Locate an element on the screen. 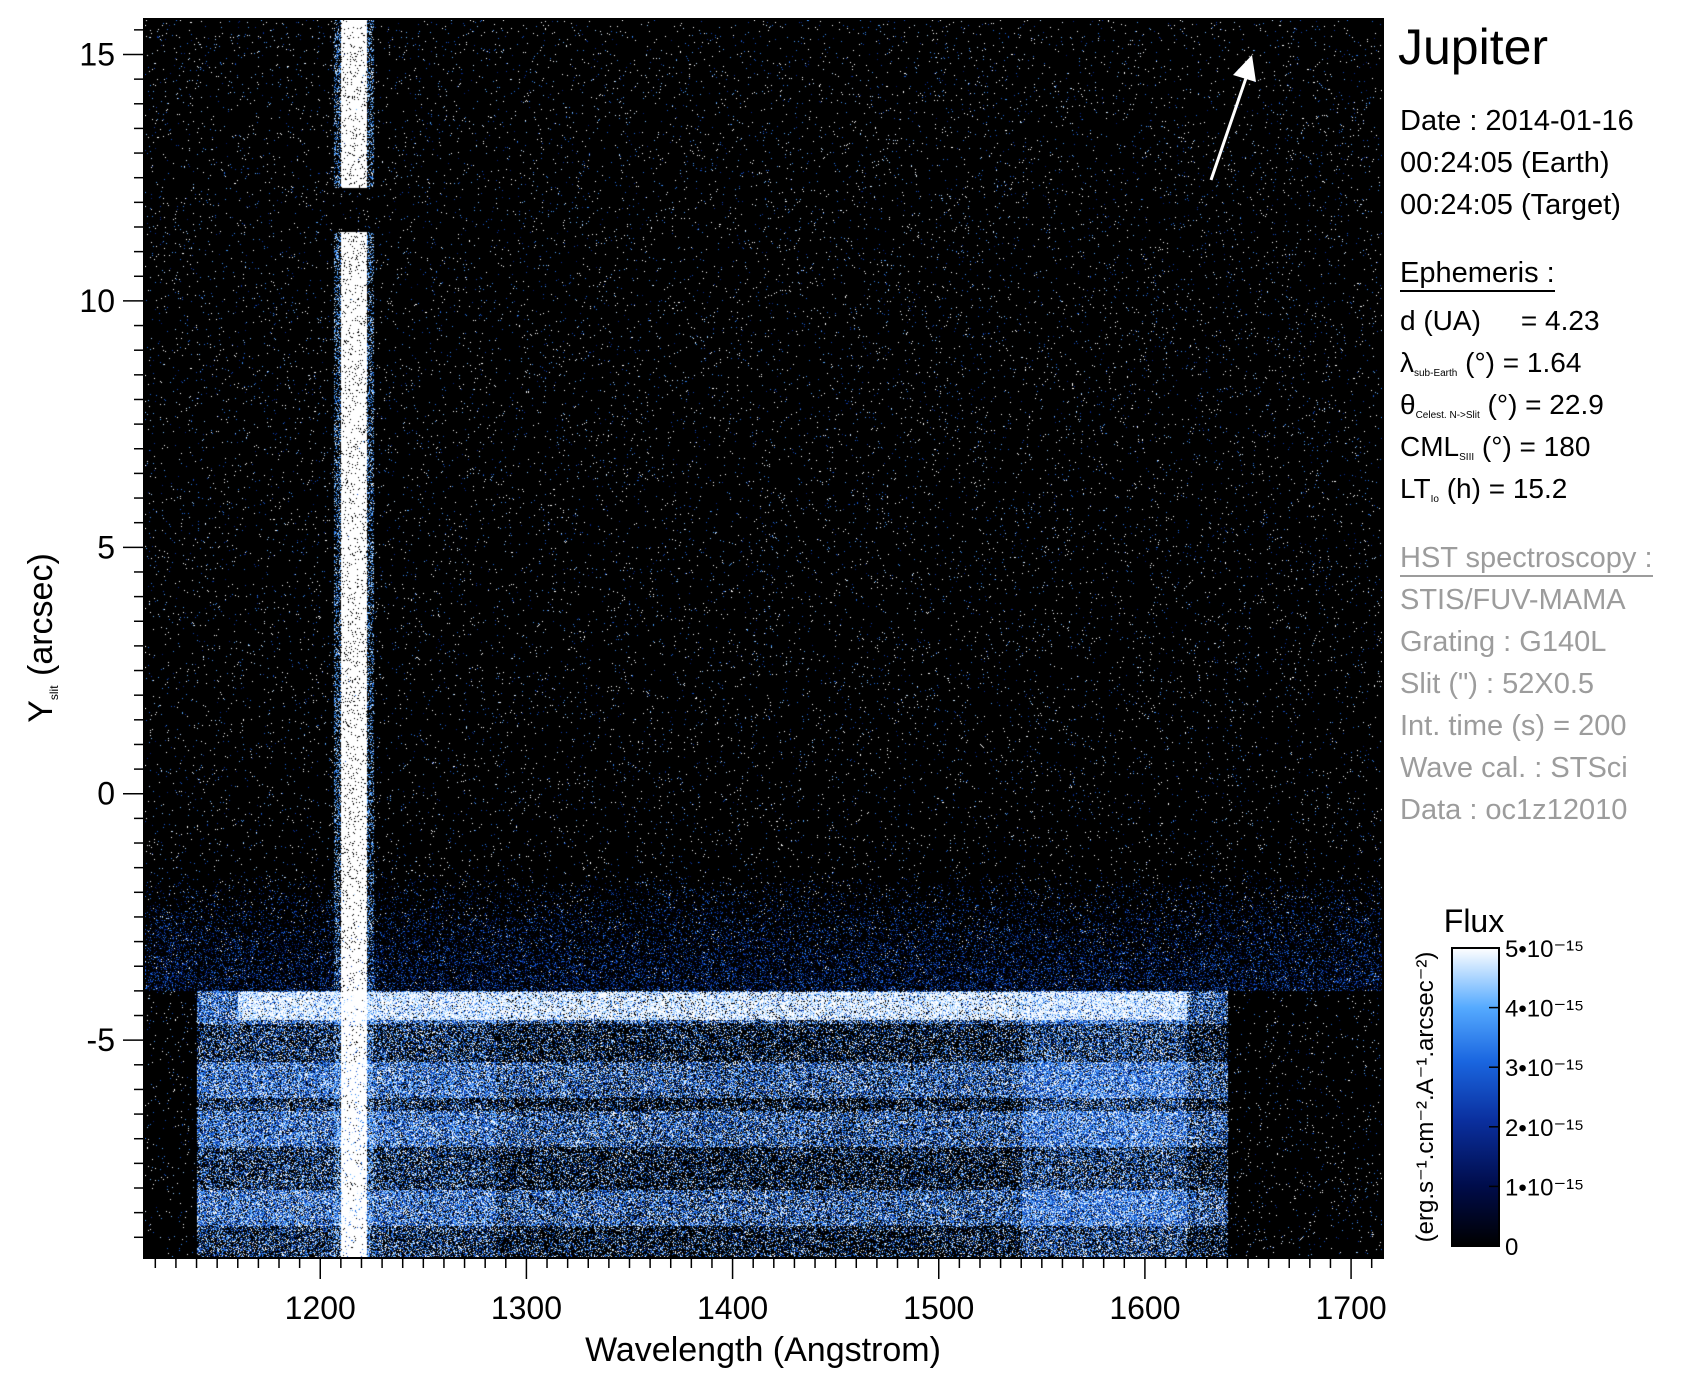  y-tick-label: -5 is located at coordinates (101, 1040).